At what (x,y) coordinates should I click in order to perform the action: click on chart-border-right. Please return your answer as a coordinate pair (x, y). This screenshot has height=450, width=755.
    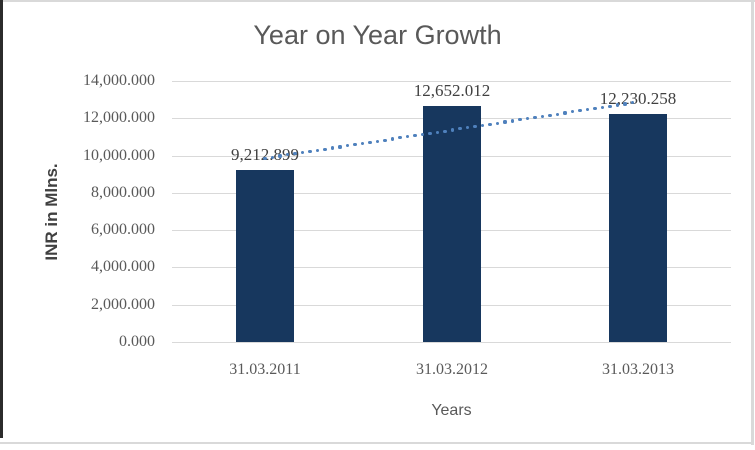
    Looking at the image, I should click on (752, 222).